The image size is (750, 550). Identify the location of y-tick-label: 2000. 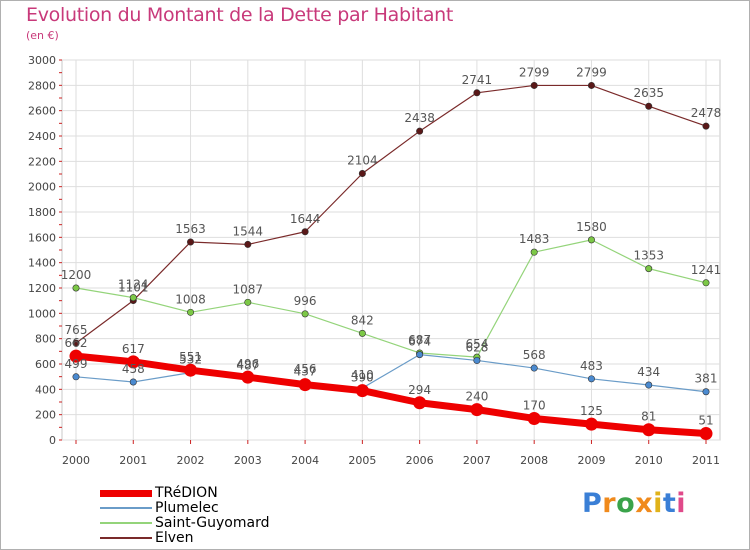
(42, 187).